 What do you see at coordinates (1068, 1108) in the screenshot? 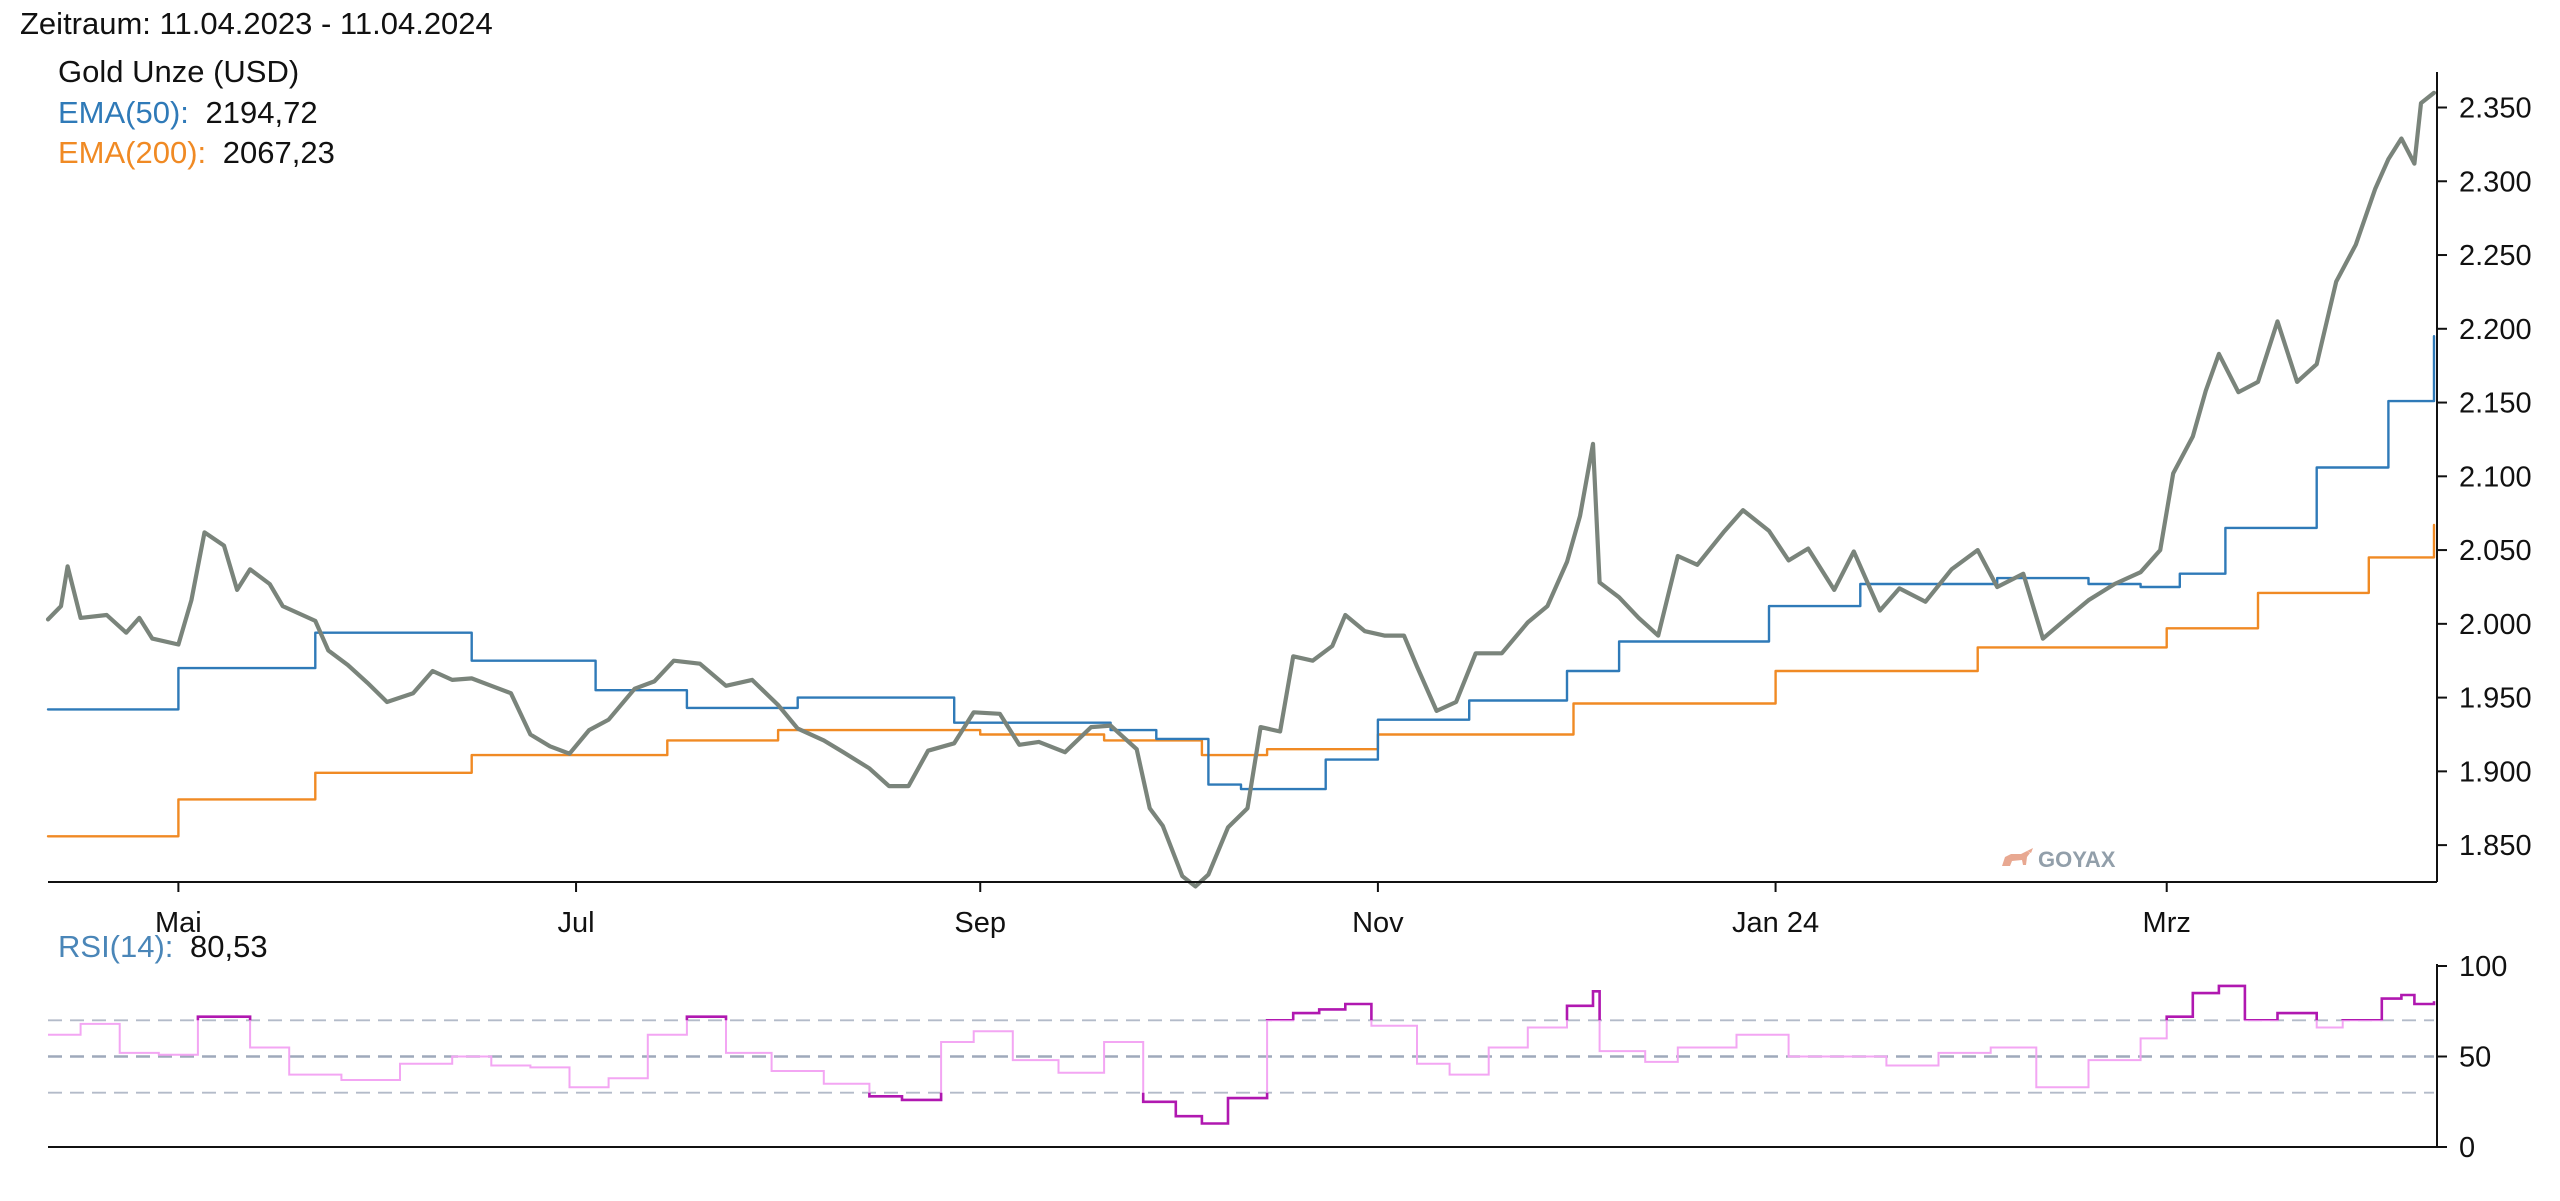
I see `rsi-oversold-segments` at bounding box center [1068, 1108].